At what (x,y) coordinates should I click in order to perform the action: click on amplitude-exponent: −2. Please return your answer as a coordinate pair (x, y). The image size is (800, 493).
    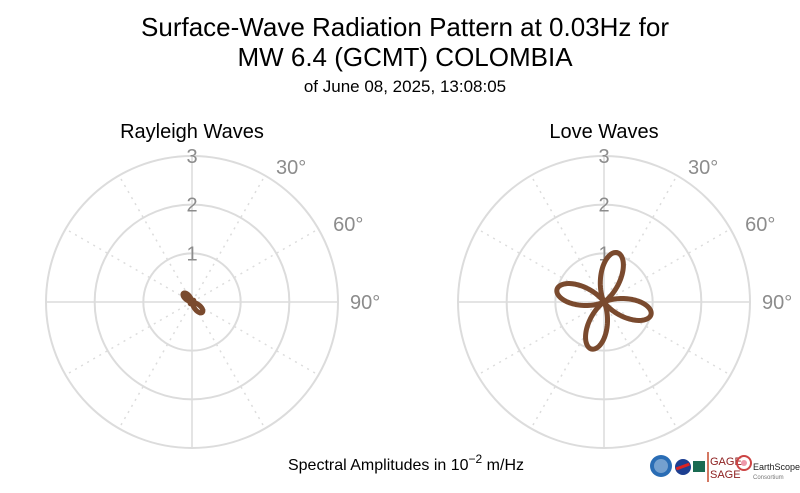
    Looking at the image, I should click on (476, 459).